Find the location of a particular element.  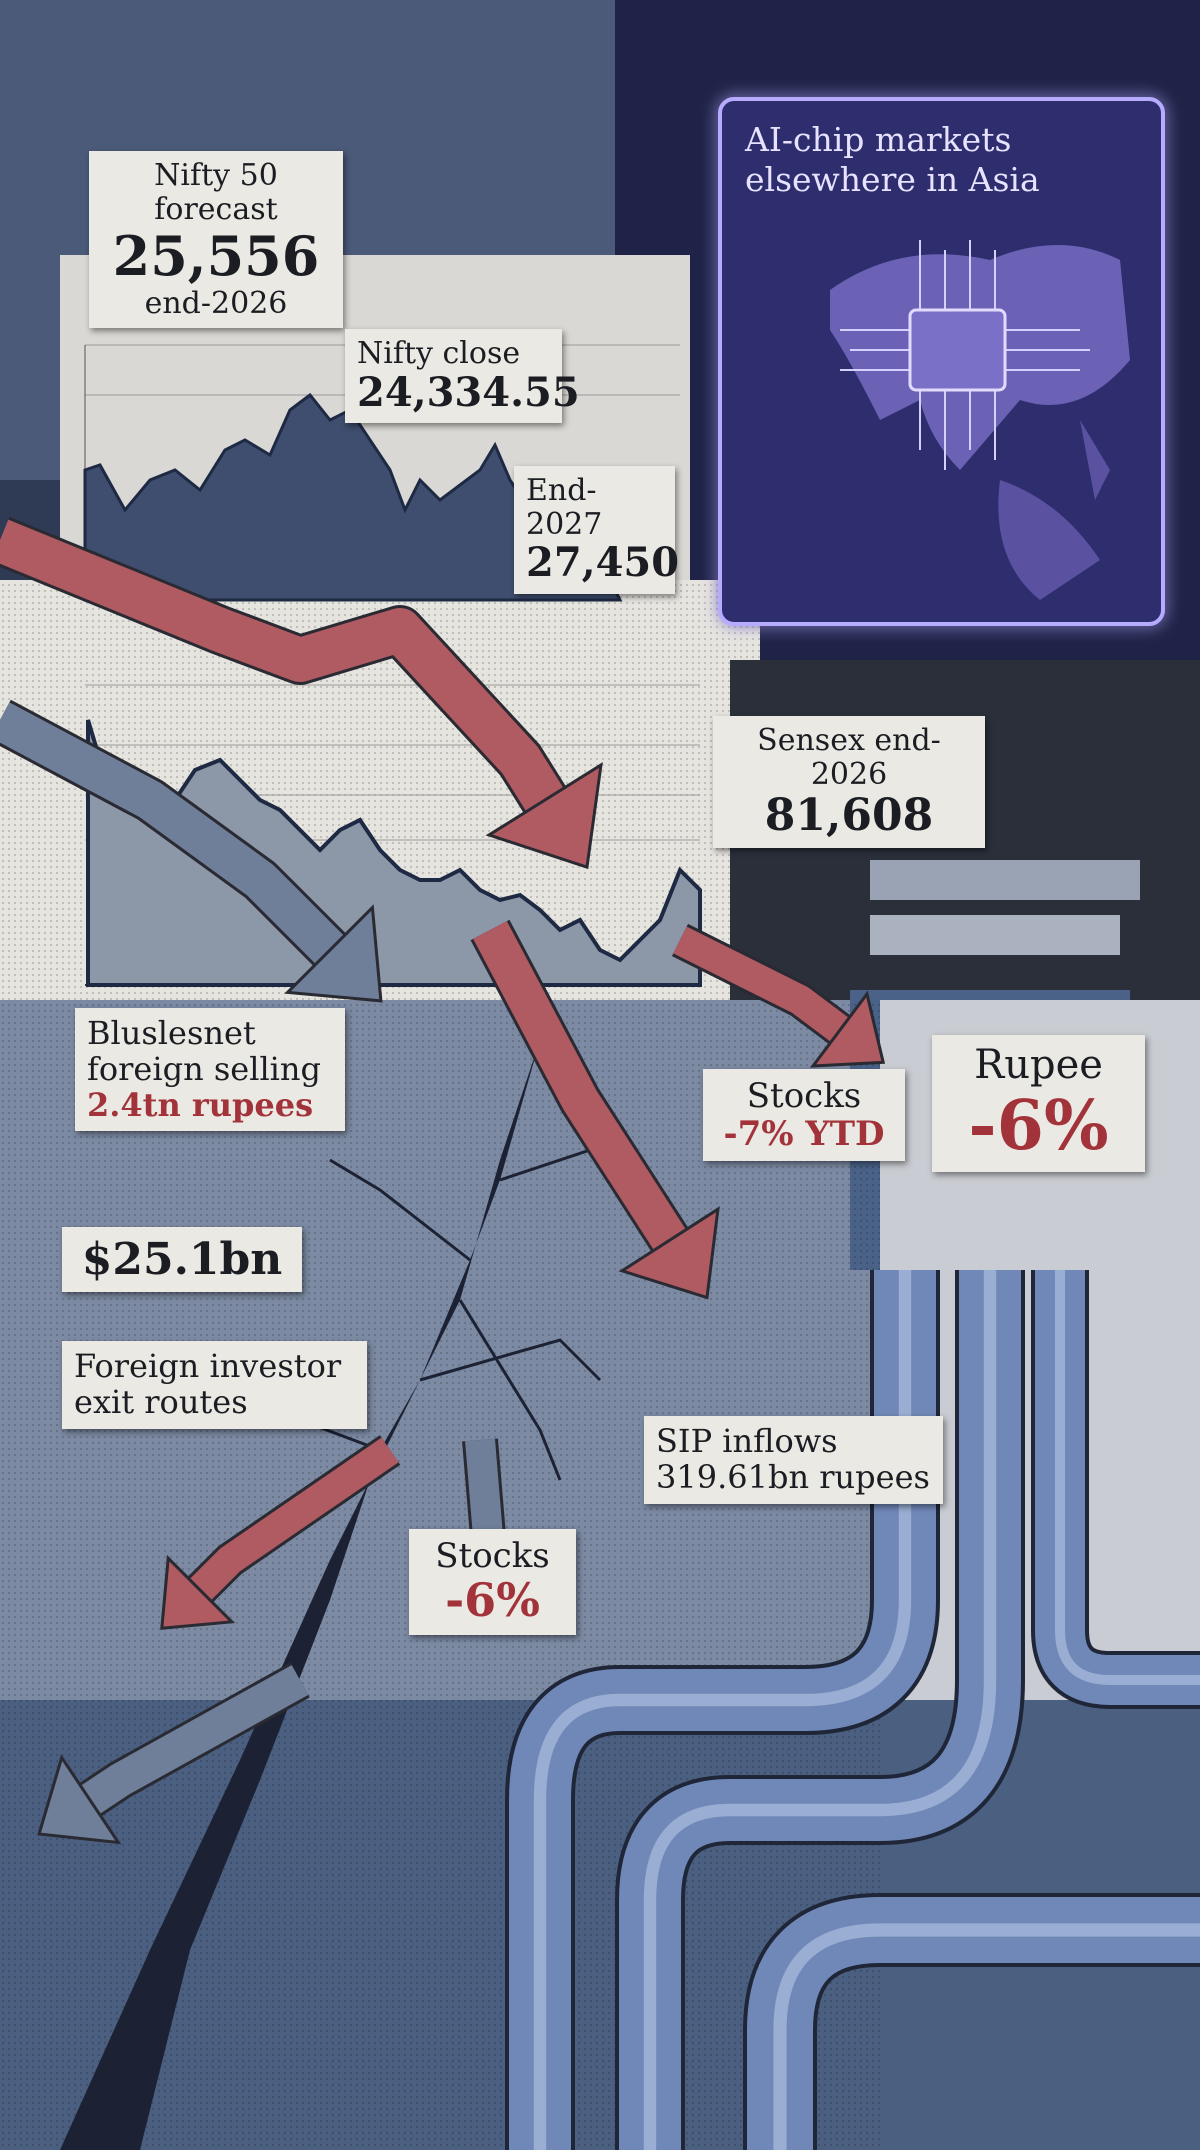

label-box: Rupee -6% is located at coordinates (1038, 1103).